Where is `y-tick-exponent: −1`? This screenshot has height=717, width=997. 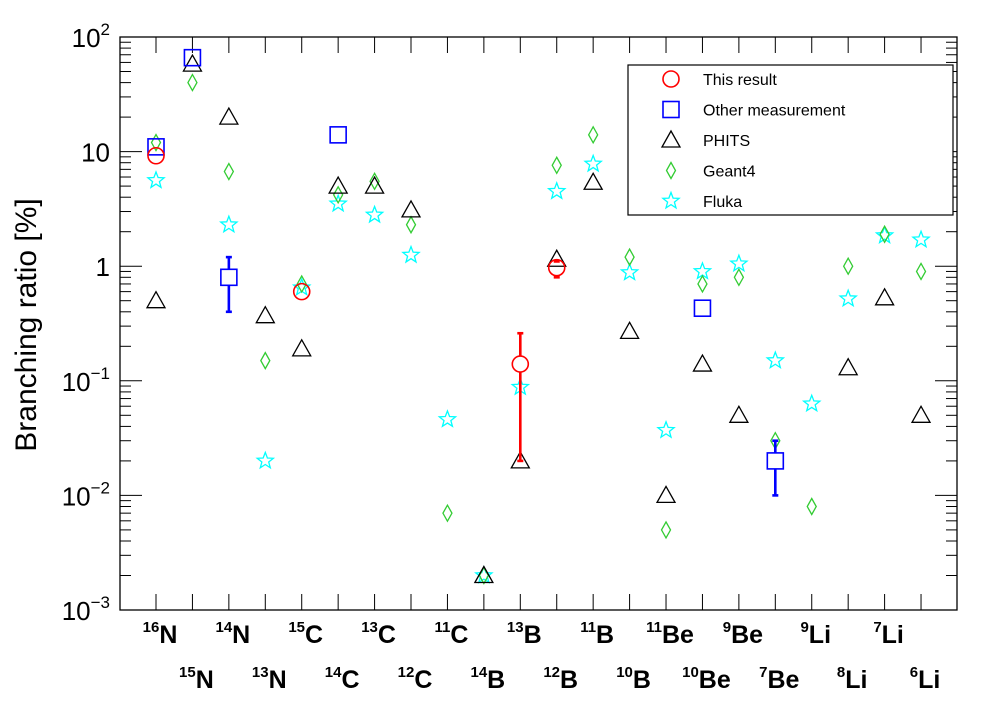
y-tick-exponent: −1 is located at coordinates (100, 373).